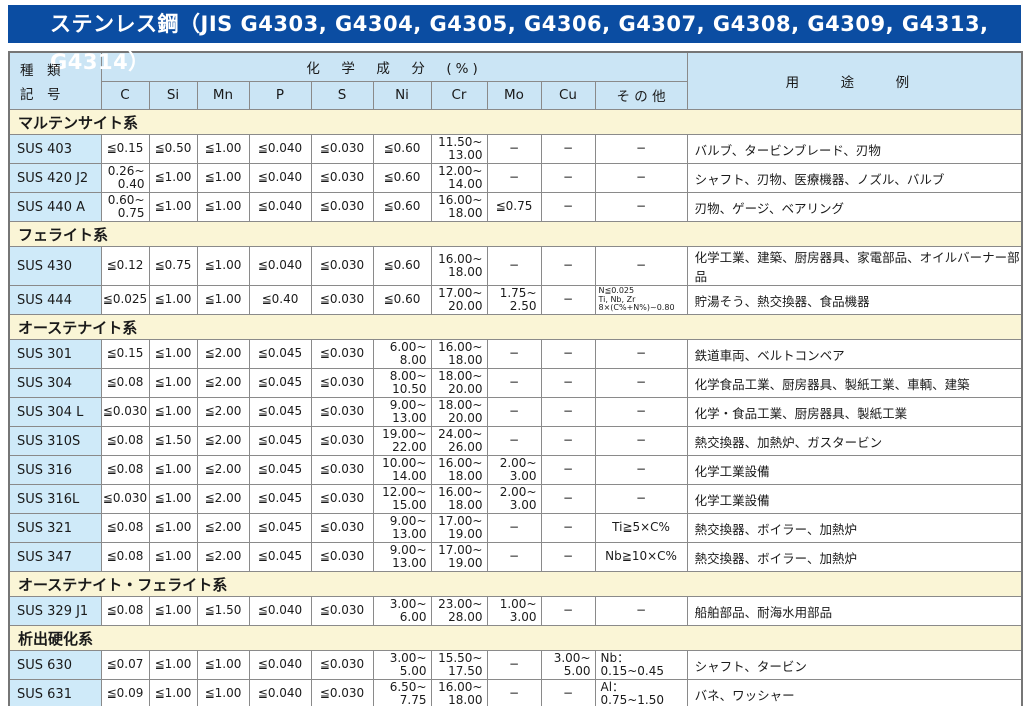 The image size is (1029, 706). What do you see at coordinates (55, 207) in the screenshot?
I see `cell-code: SUS 440 A` at bounding box center [55, 207].